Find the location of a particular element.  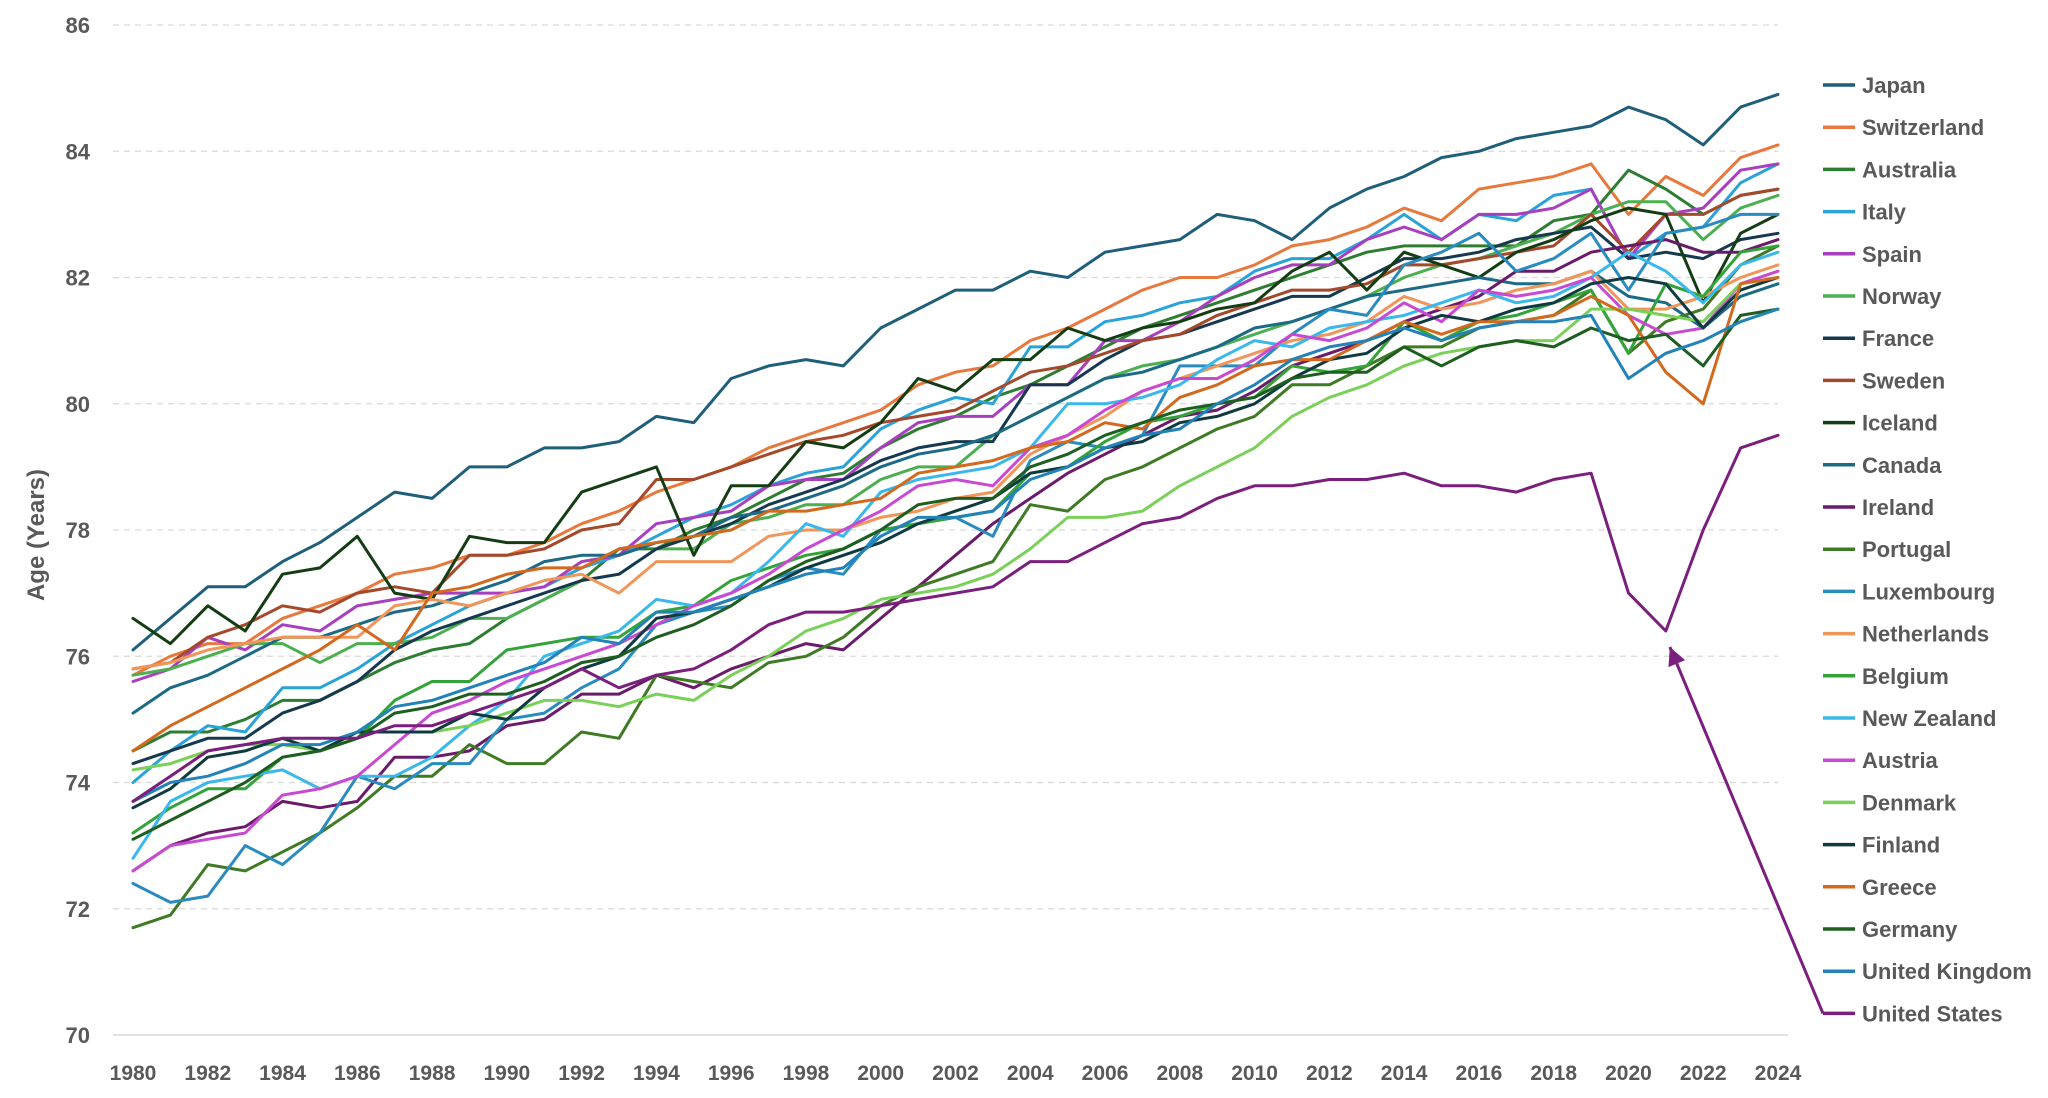

x-tick-label-1996: 1996 is located at coordinates (731, 1073).